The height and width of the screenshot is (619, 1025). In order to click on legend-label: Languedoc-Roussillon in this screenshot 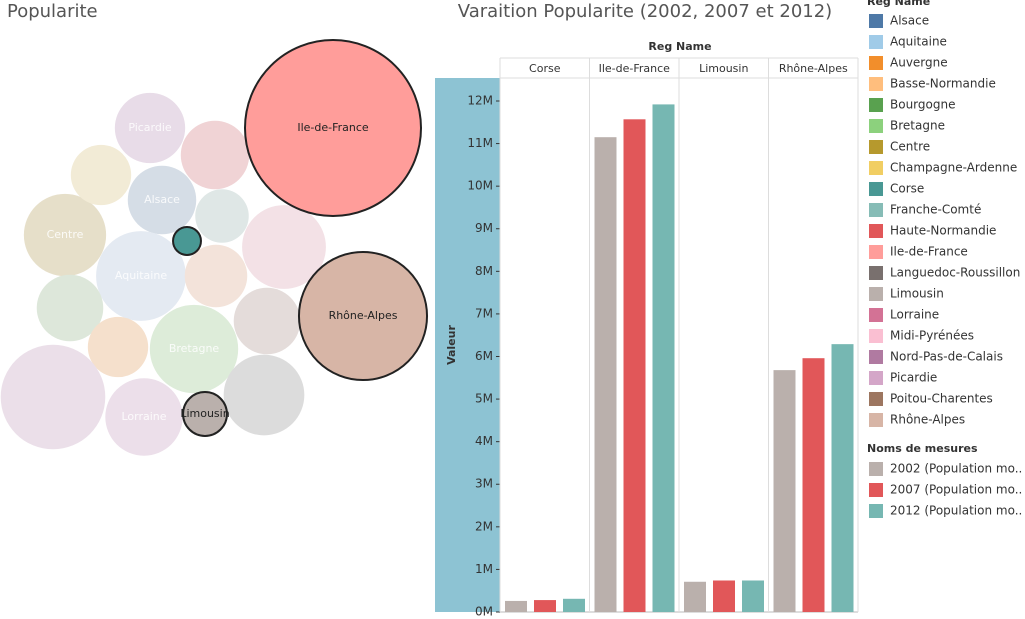, I will do `click(955, 273)`.